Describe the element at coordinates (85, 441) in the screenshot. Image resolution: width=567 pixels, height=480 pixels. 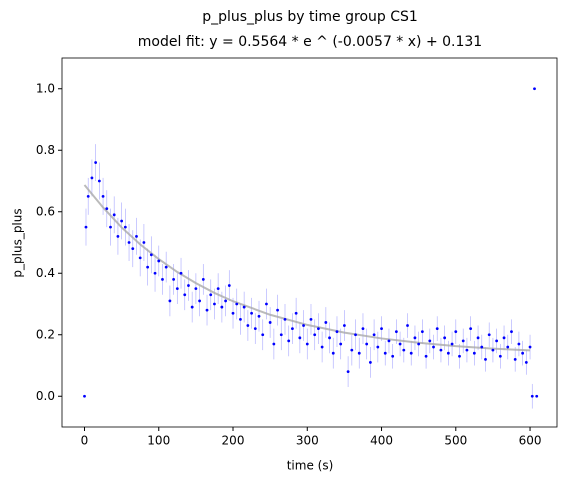
I see `x-tick-label: 0` at that location.